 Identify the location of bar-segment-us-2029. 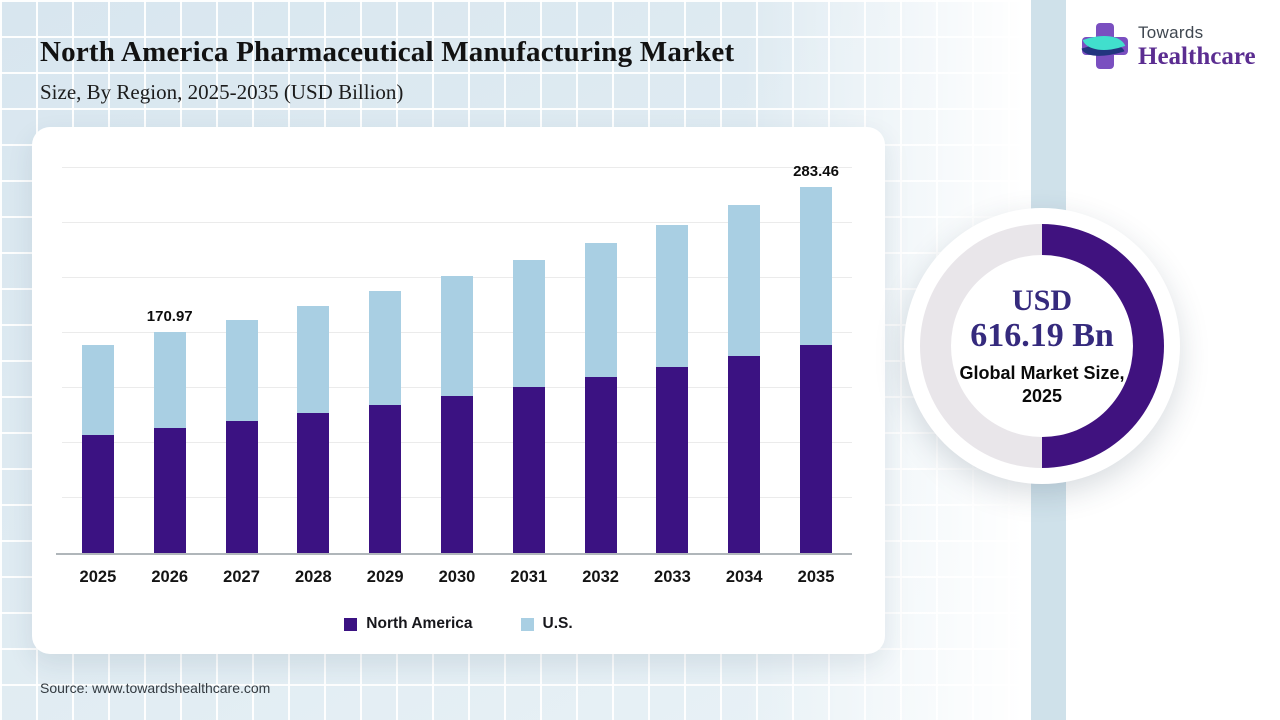
(385, 348).